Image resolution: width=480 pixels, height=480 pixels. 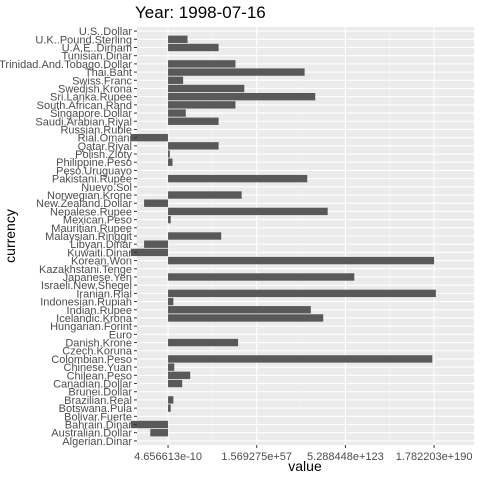 I want to click on y-tick-label: Peso.Uruguayo, so click(x=94, y=171).